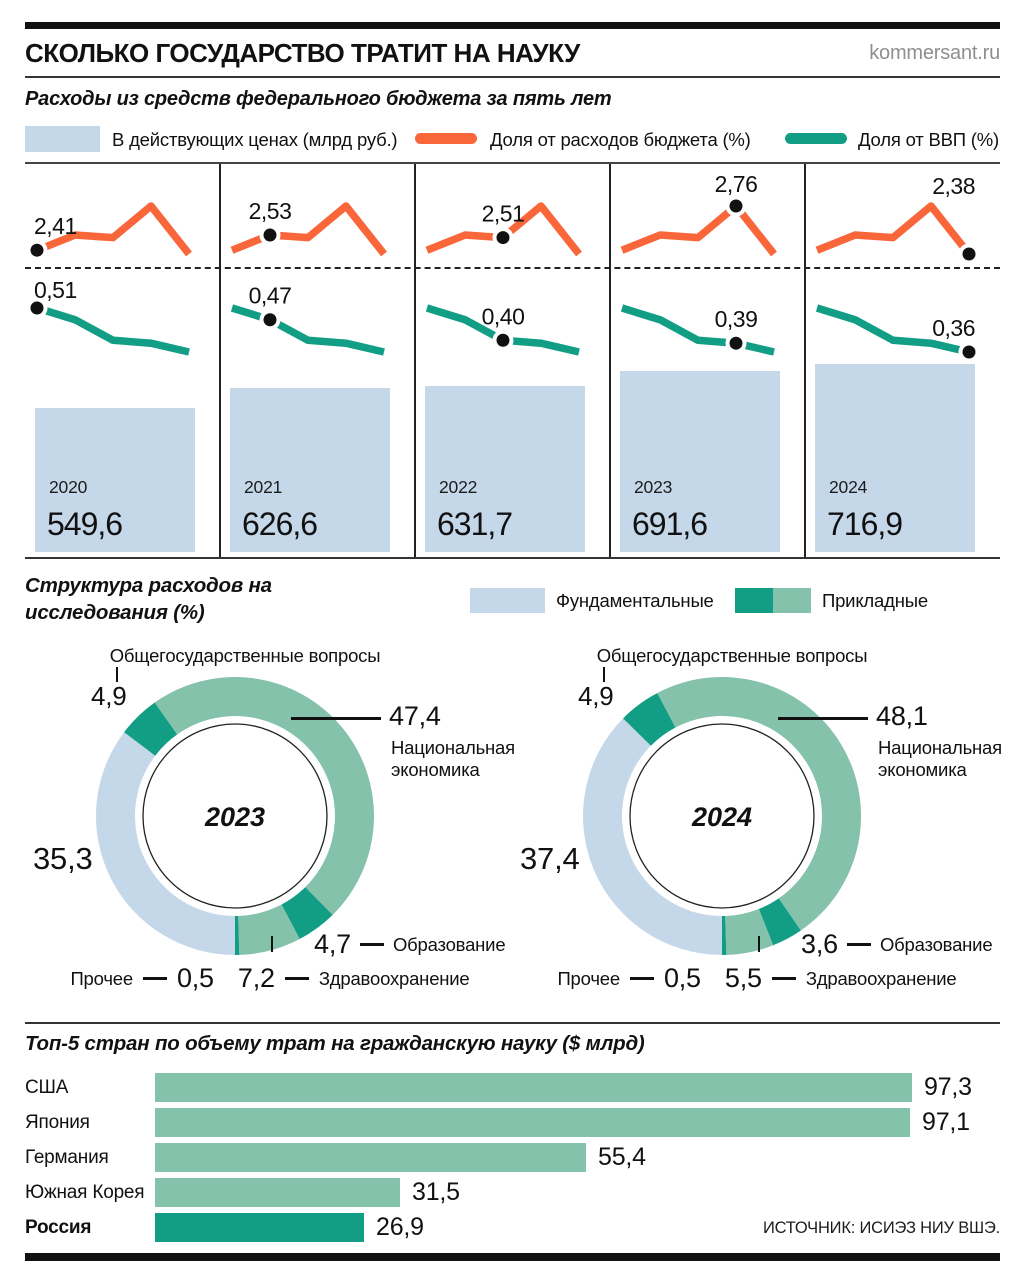 The width and height of the screenshot is (1025, 1280). I want to click on legend-label-fundamental: Фундаментальные, so click(635, 600).